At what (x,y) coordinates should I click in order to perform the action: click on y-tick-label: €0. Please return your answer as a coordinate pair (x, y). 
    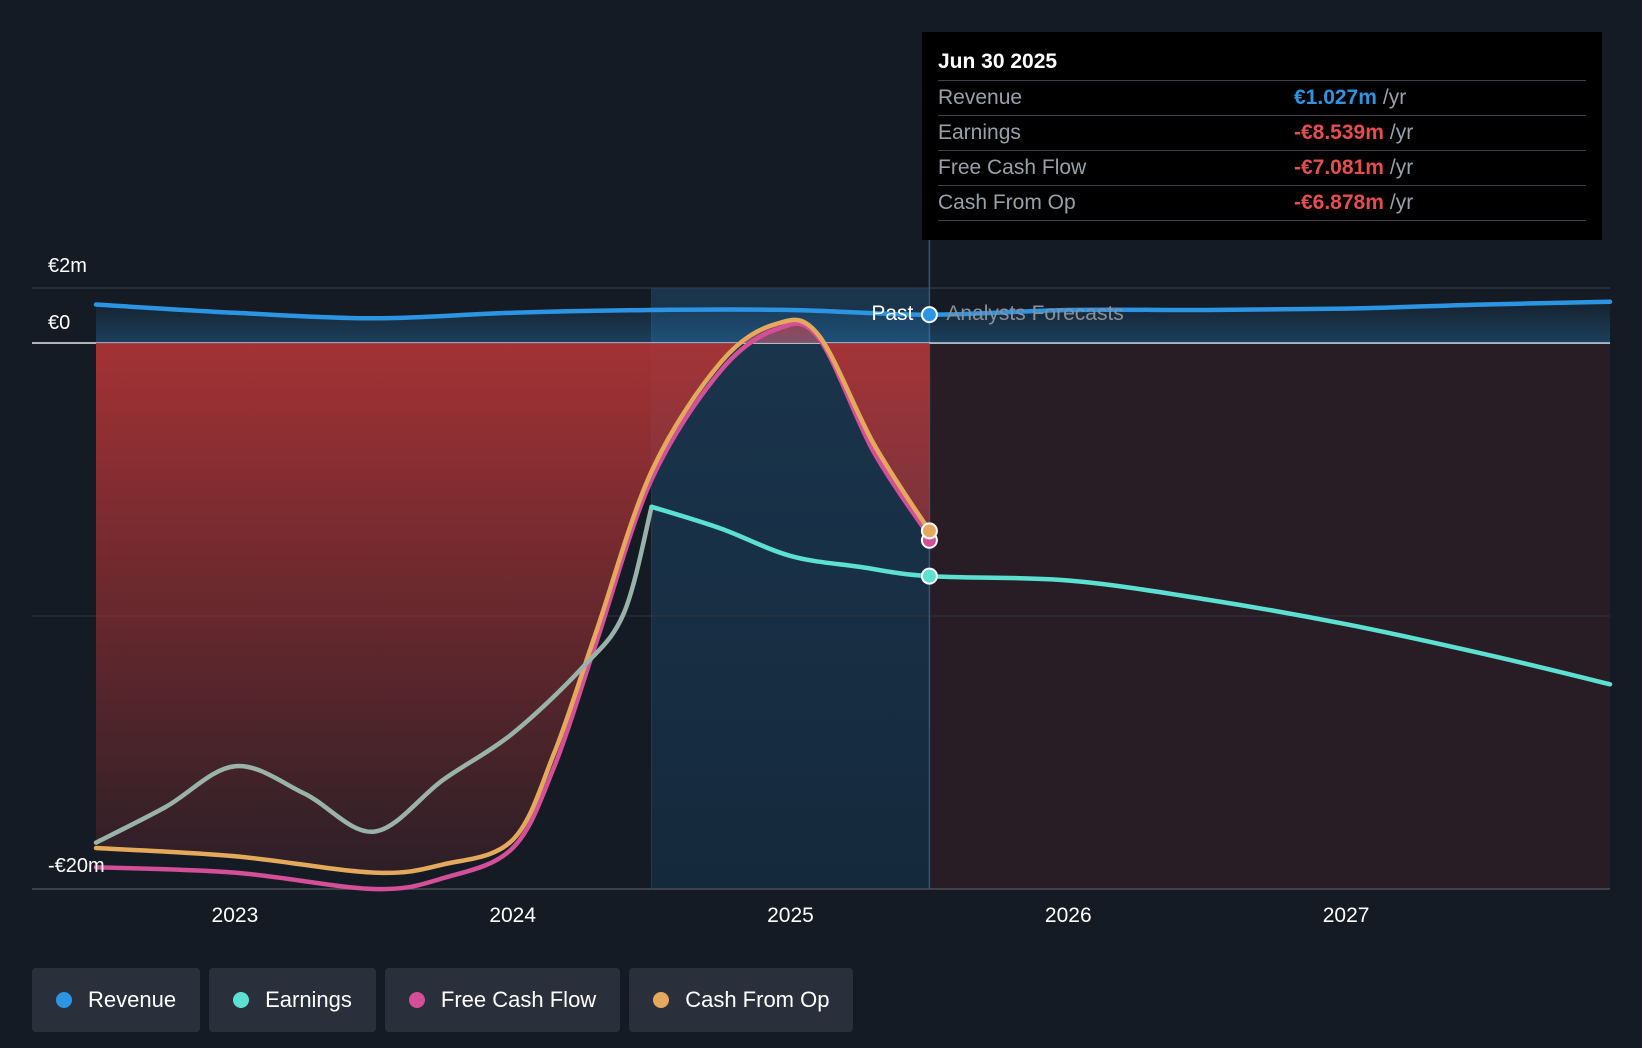
    Looking at the image, I should click on (59, 323).